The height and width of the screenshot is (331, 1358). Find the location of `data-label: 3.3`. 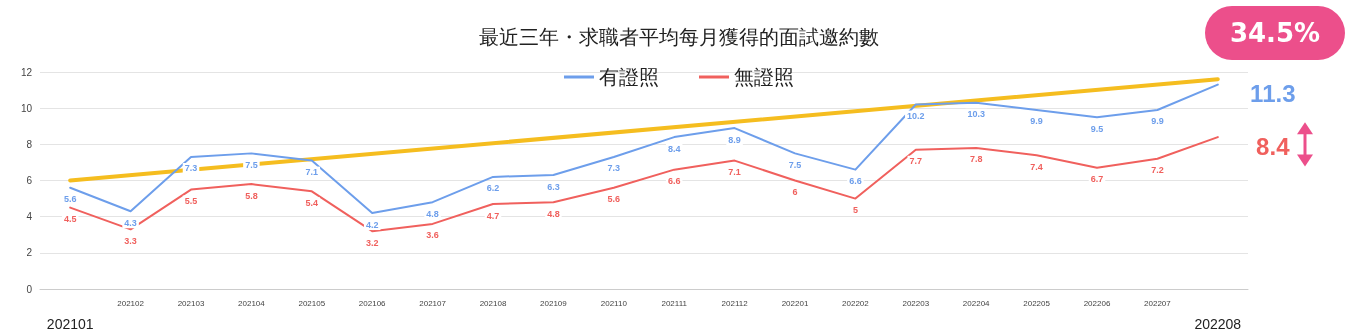

data-label: 3.3 is located at coordinates (130, 240).